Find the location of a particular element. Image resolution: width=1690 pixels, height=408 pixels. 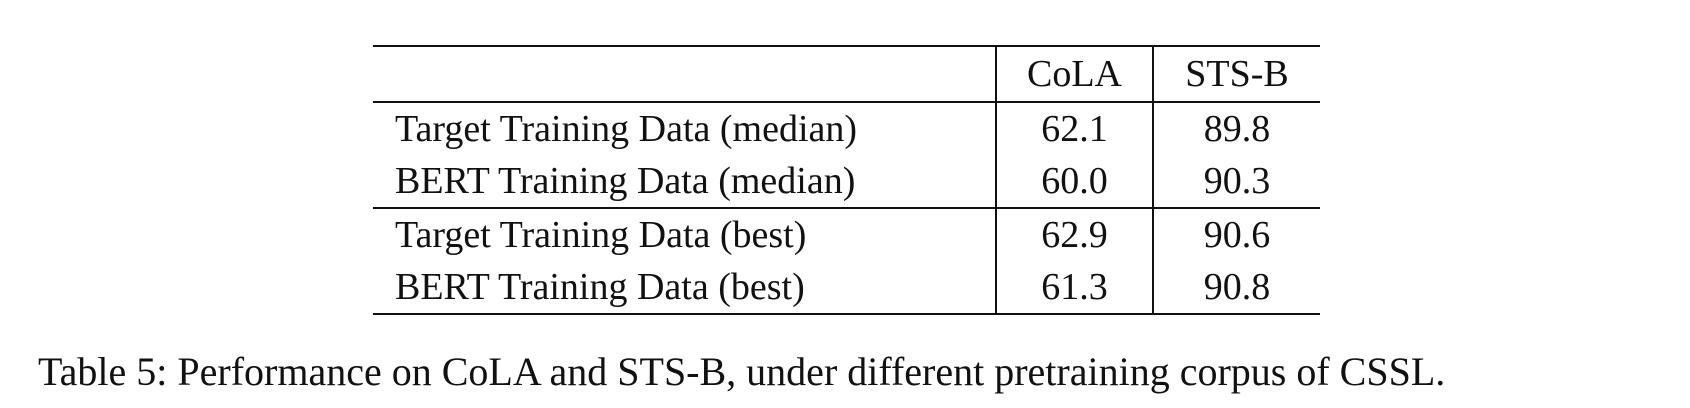

table-row: Target Training Data (best) 62.9 90.6 is located at coordinates (846, 234).